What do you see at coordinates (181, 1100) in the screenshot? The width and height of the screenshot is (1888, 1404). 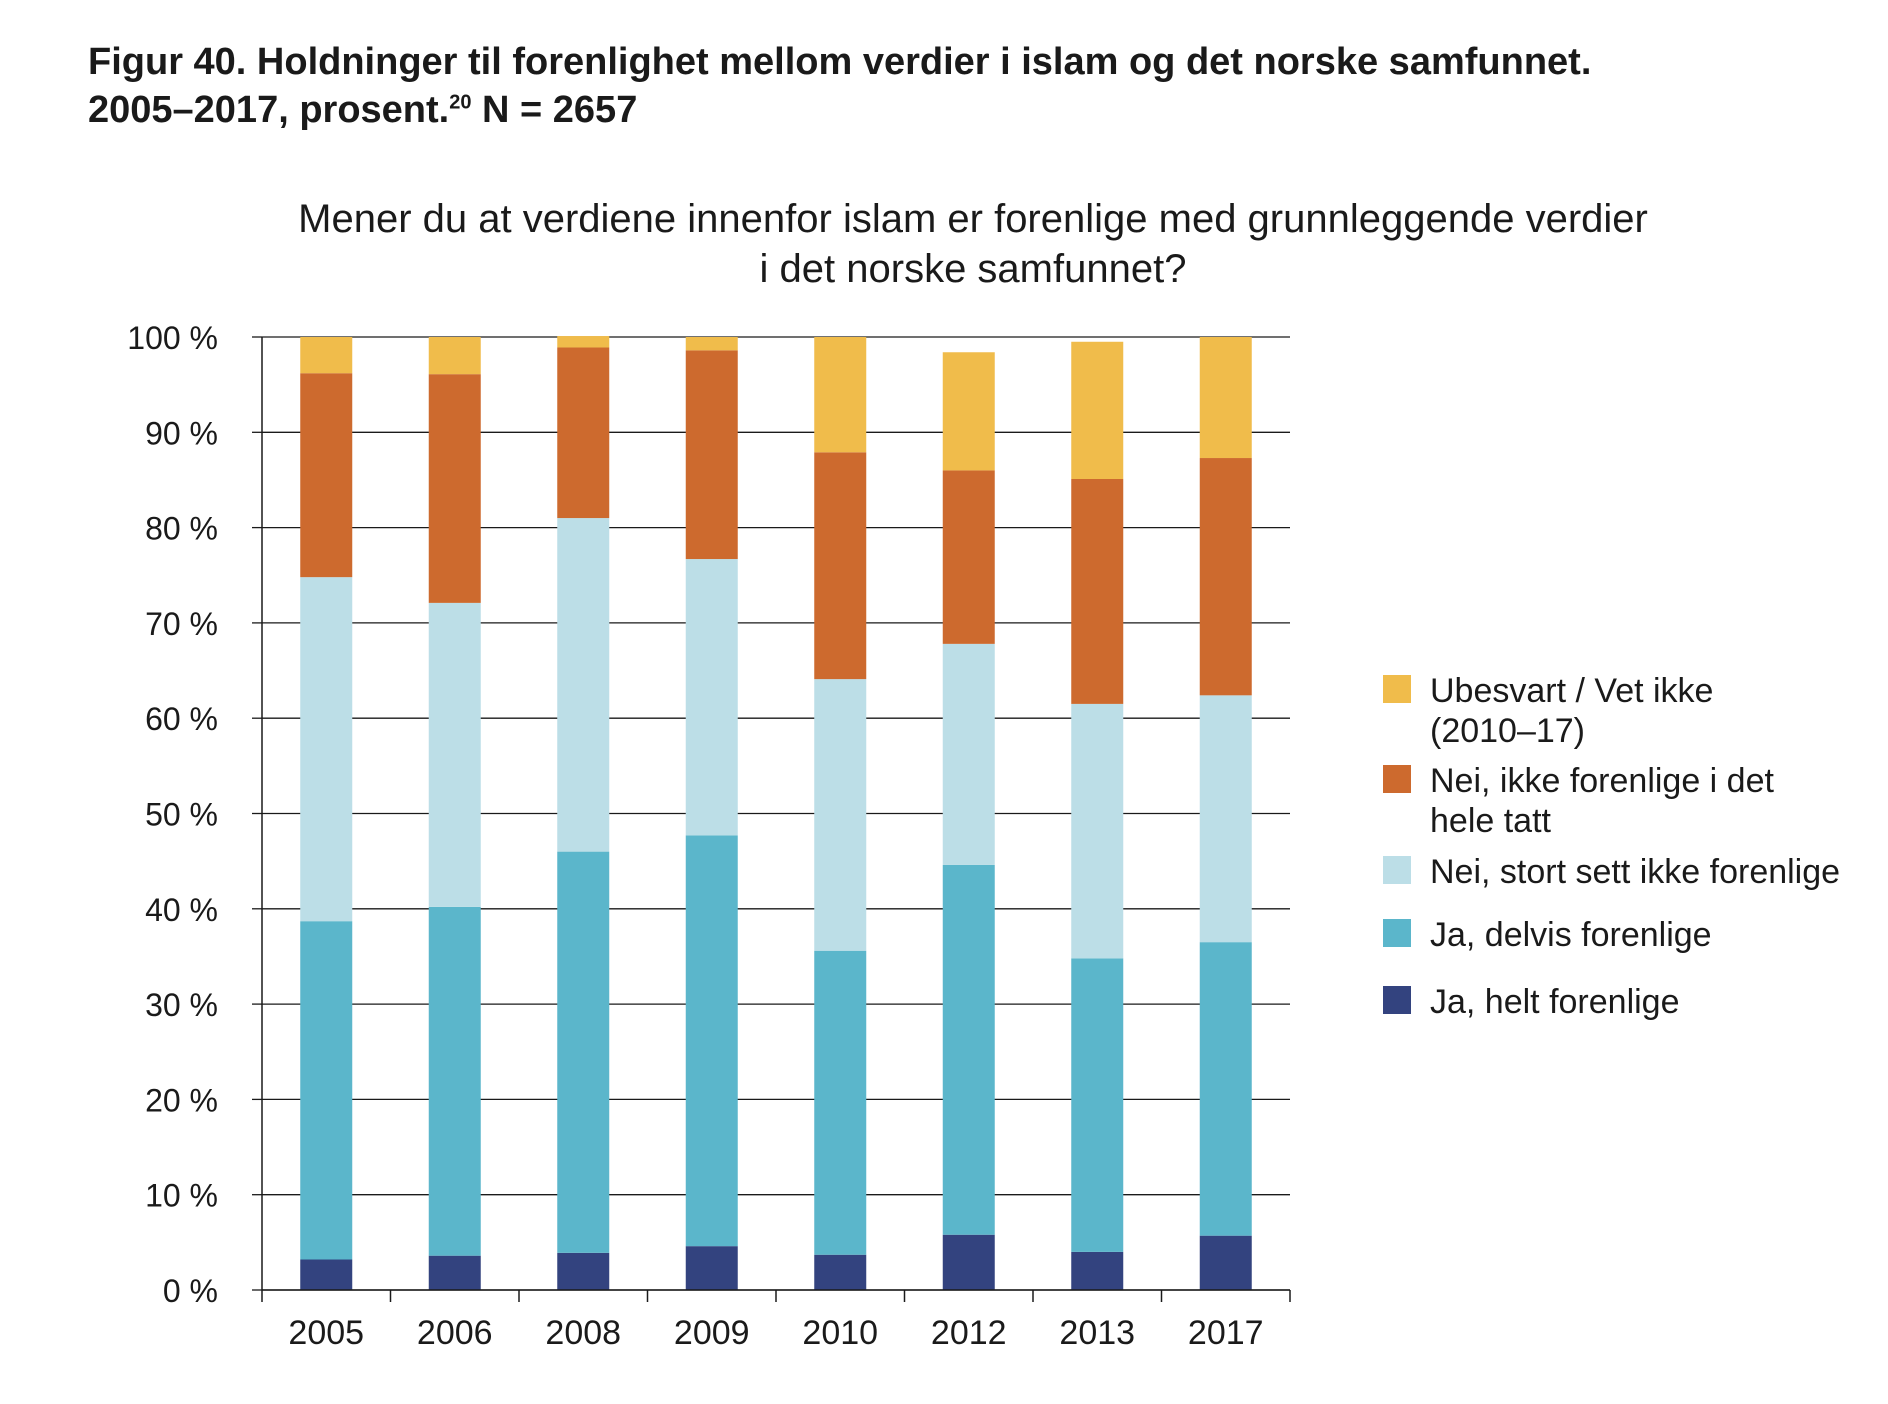 I see `y-tick-label: 20 %` at bounding box center [181, 1100].